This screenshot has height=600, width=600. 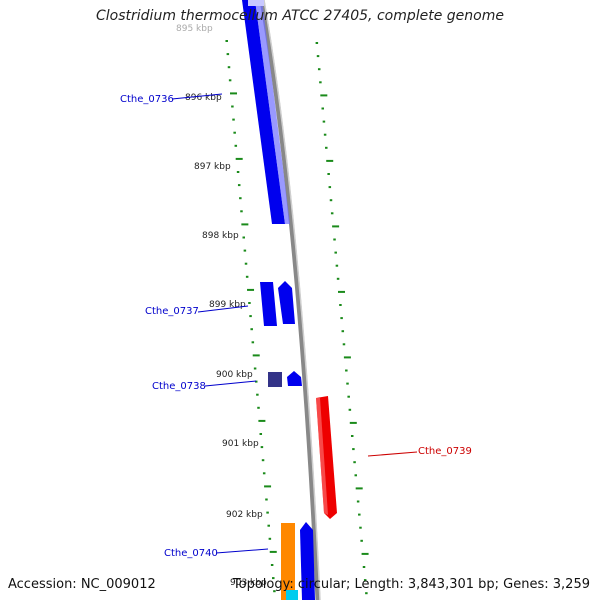 I want to click on gene-cthe-0738-a, so click(x=275, y=379).